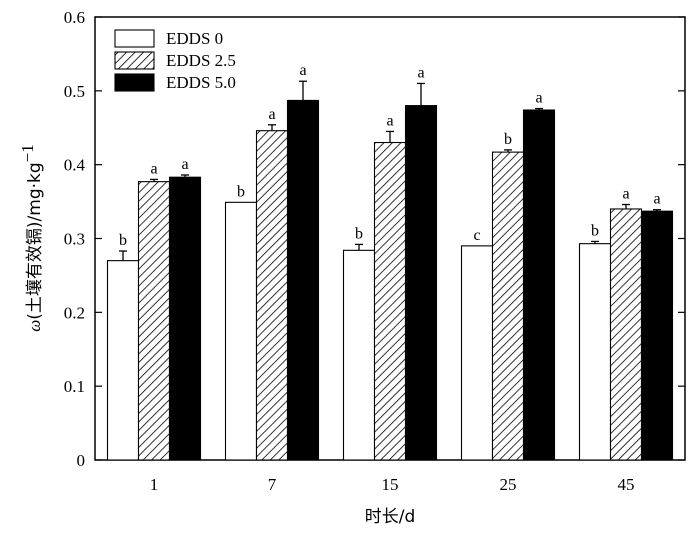 The height and width of the screenshot is (533, 700). What do you see at coordinates (74, 91) in the screenshot?
I see `y-tick-label: 0.5` at bounding box center [74, 91].